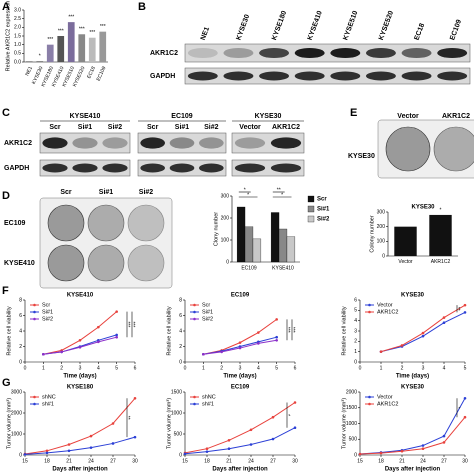 The width and height of the screenshot is (474, 474). I want to click on legend-label: sh#1, so click(48, 404).